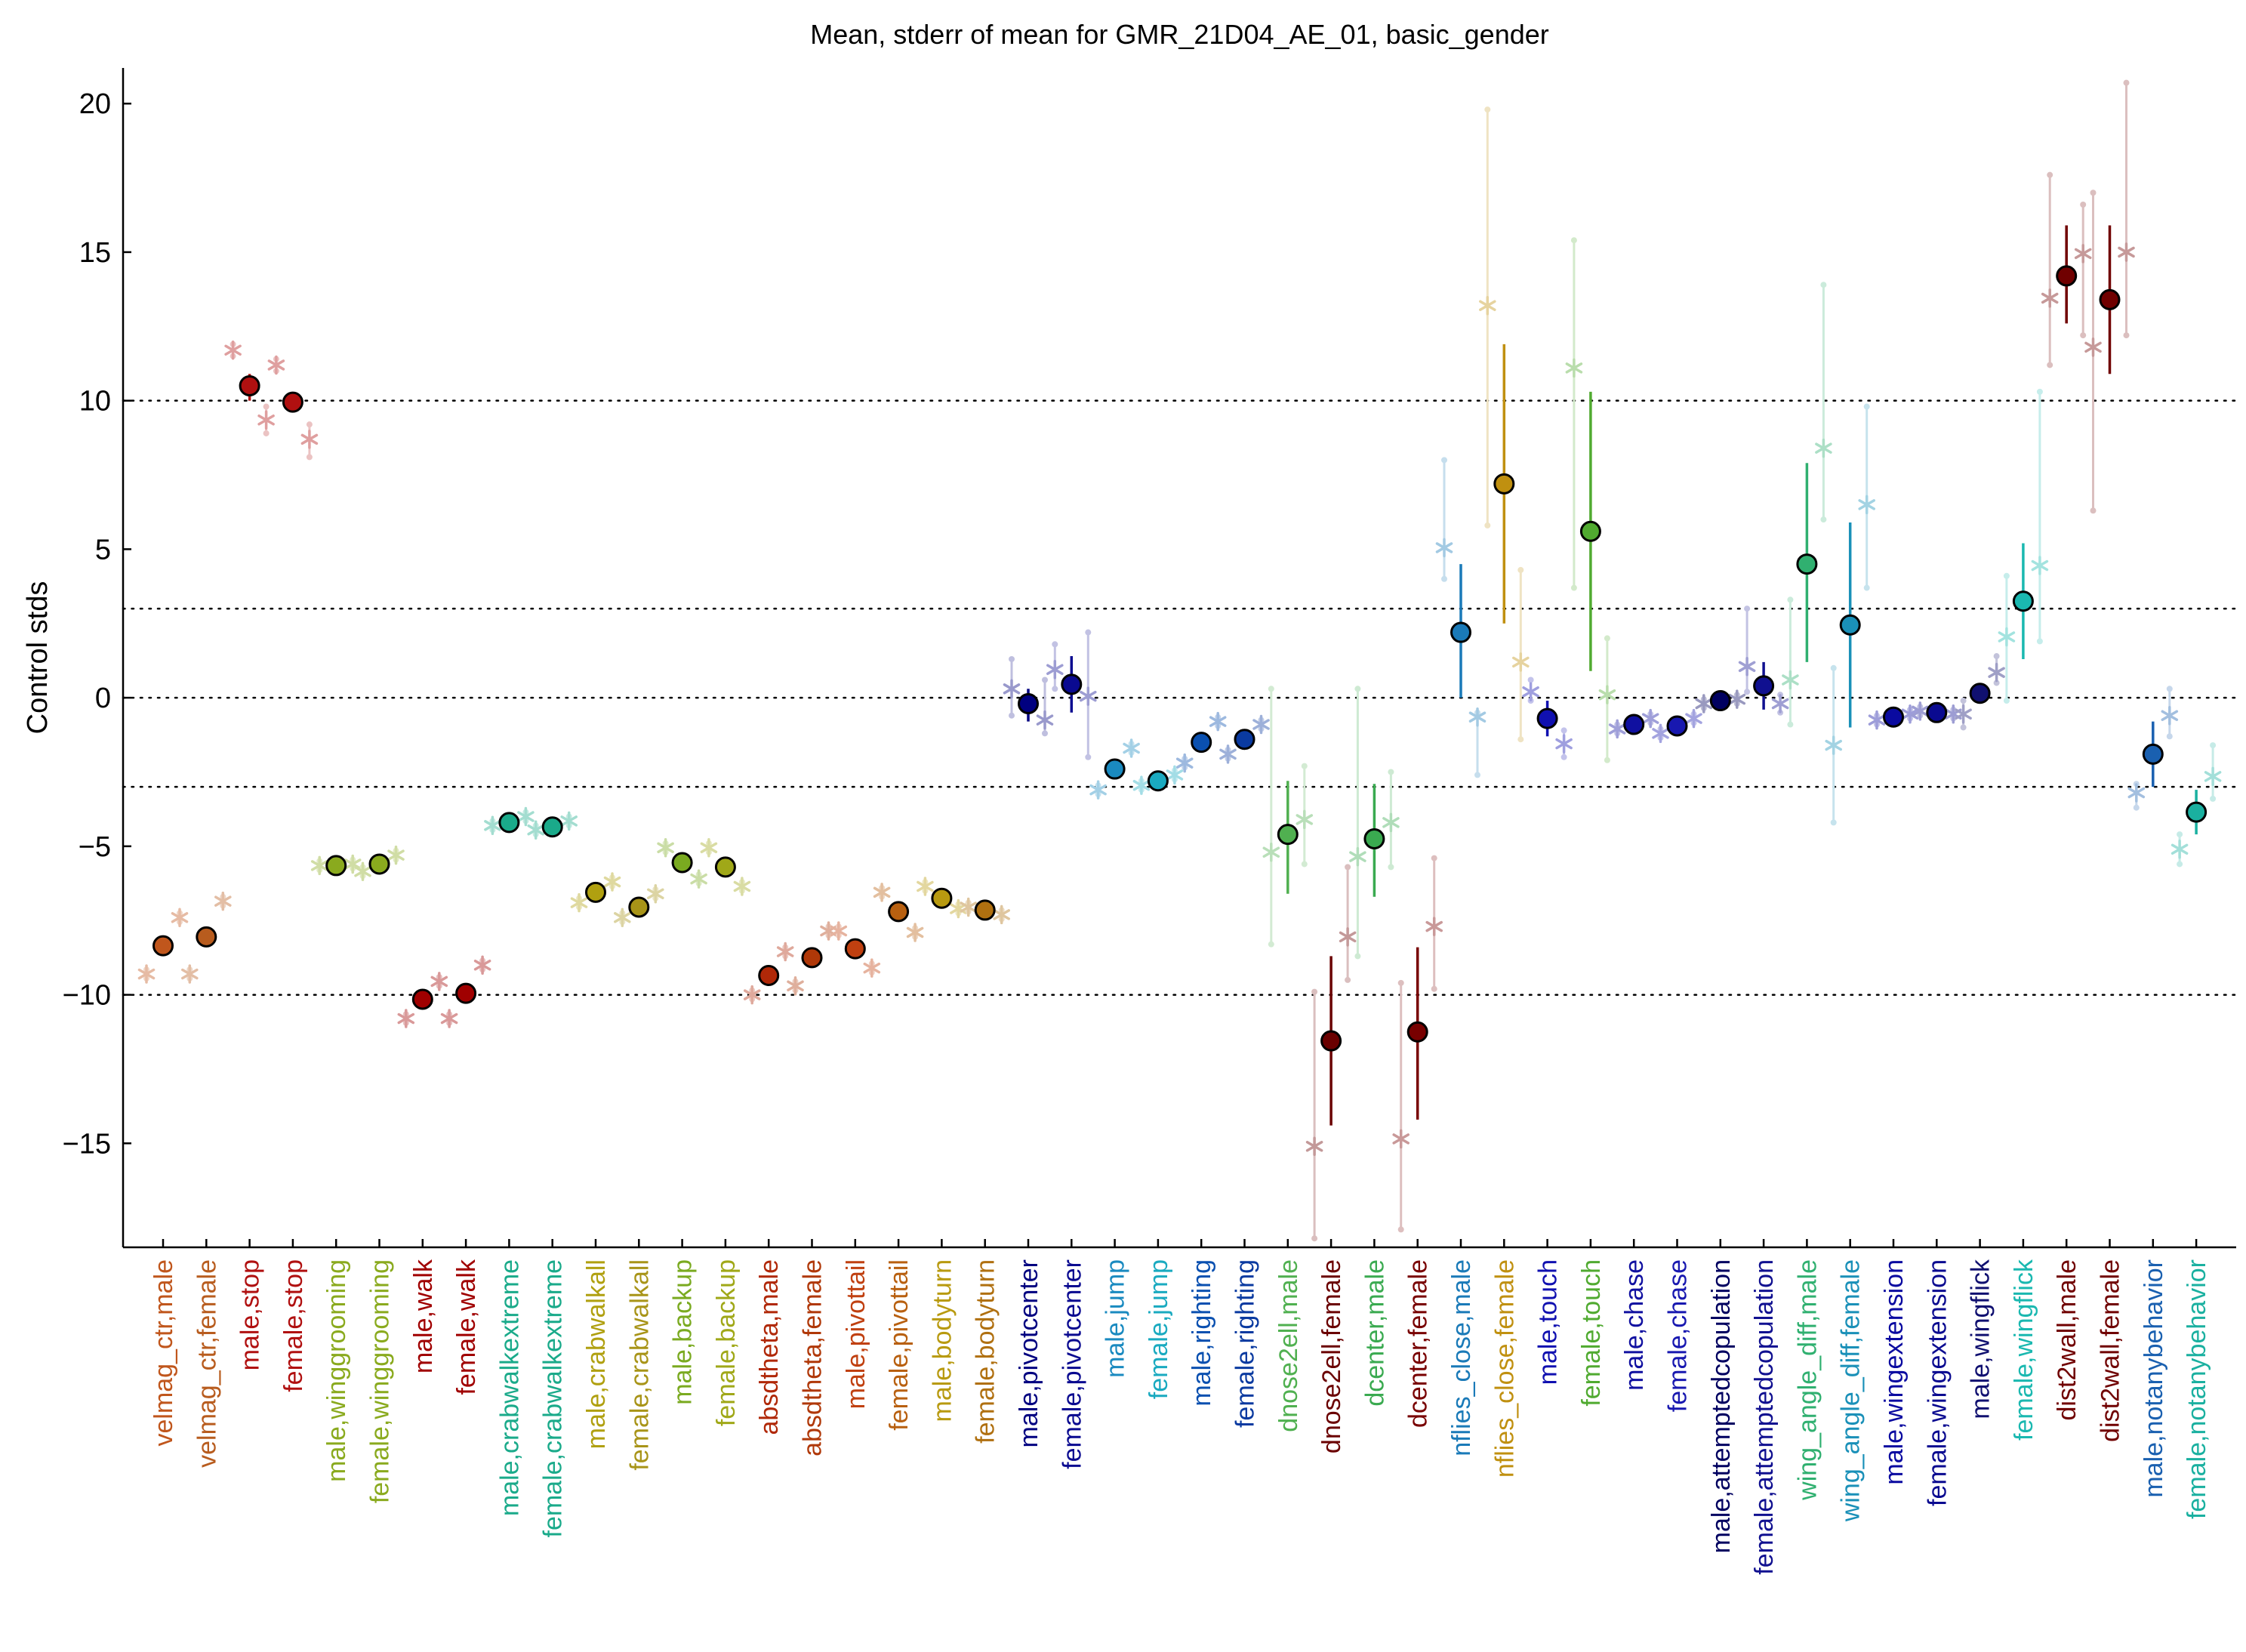  Describe the element at coordinates (1331, 1356) in the screenshot. I see `x-tick-label: dnose2ell,female` at that location.